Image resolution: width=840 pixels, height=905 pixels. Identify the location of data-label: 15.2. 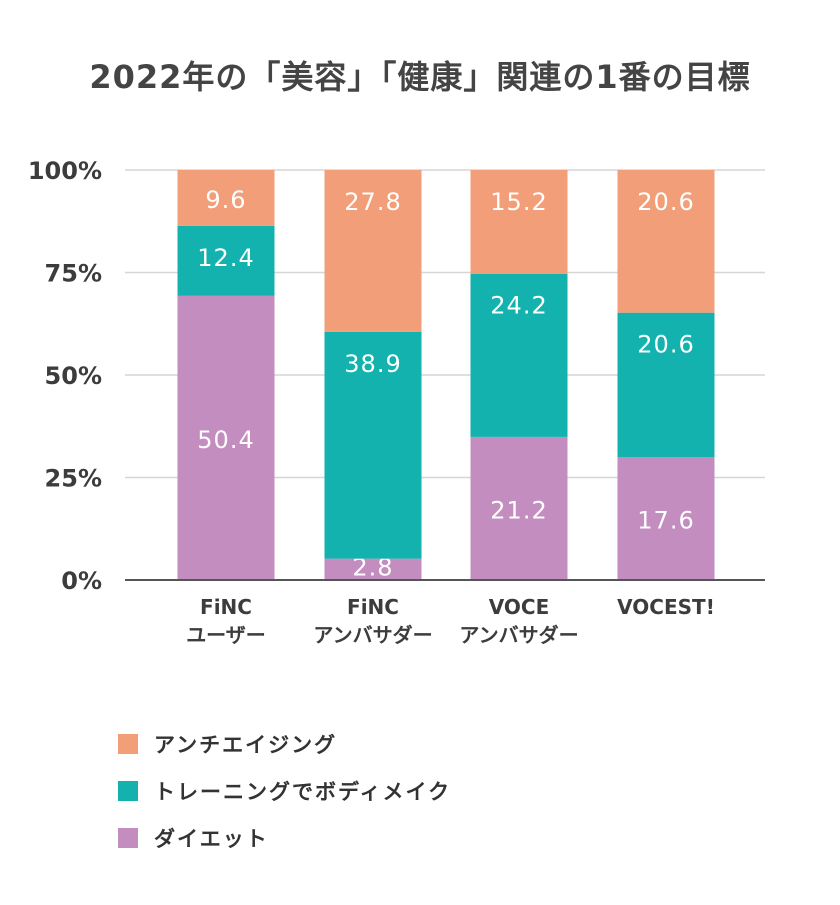
(518, 202).